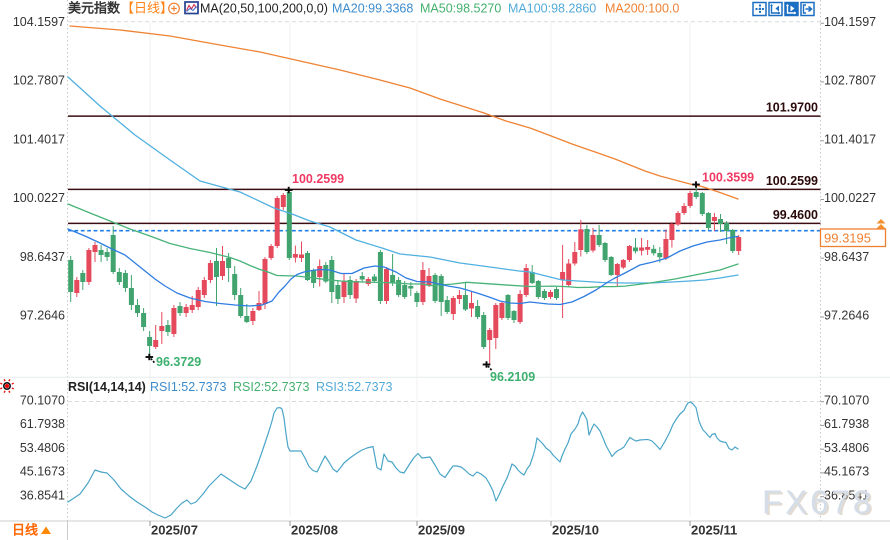 The image size is (890, 540). Describe the element at coordinates (271, 387) in the screenshot. I see `svg-text: RSI2:52.7373` at that location.